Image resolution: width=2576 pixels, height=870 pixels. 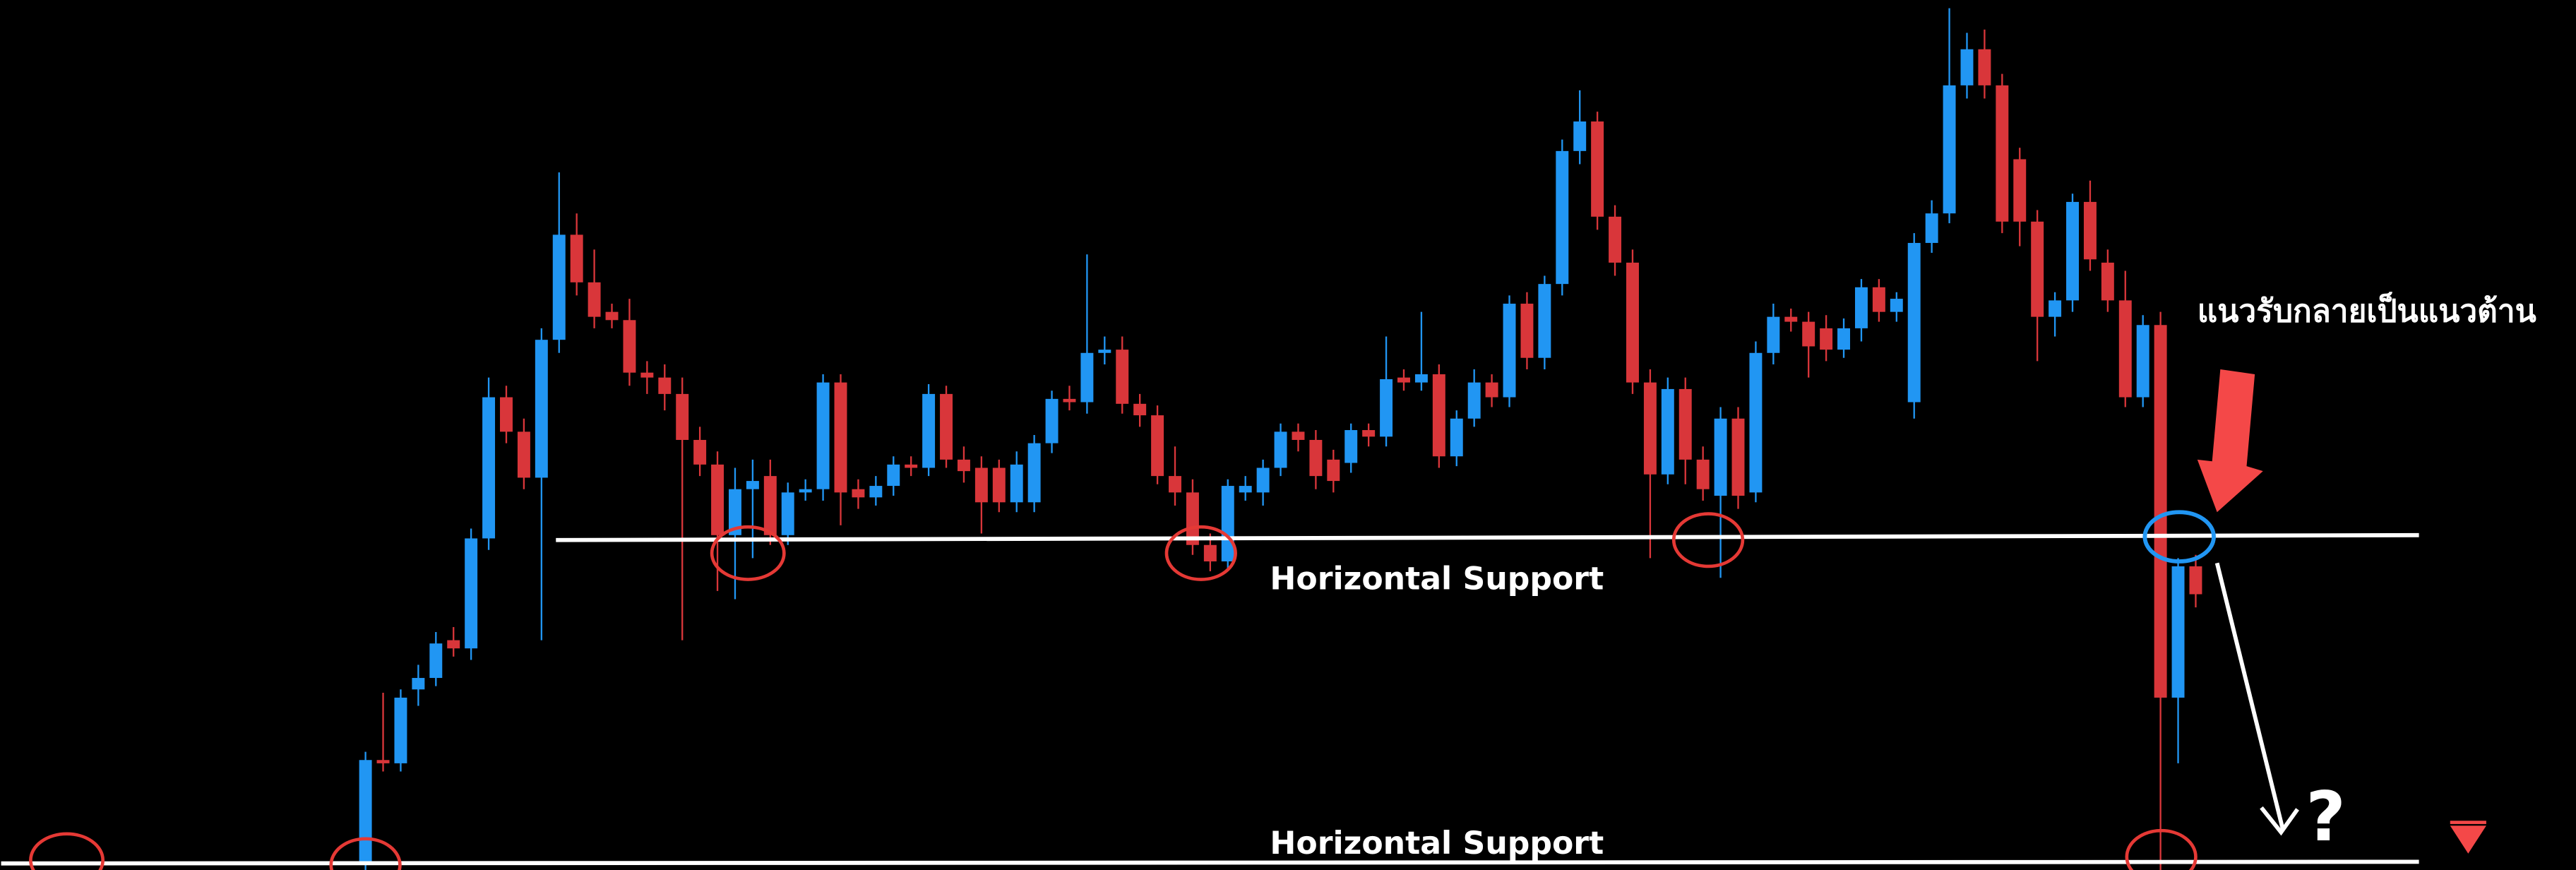 What do you see at coordinates (2230, 441) in the screenshot?
I see `red-arrow` at bounding box center [2230, 441].